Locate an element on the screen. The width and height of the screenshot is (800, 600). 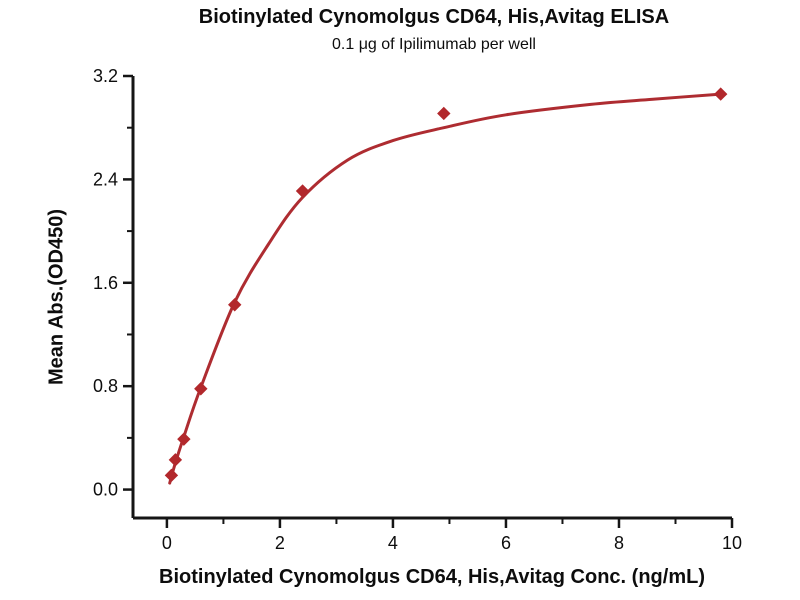
y-tick-label: 3.2 is located at coordinates (105, 76).